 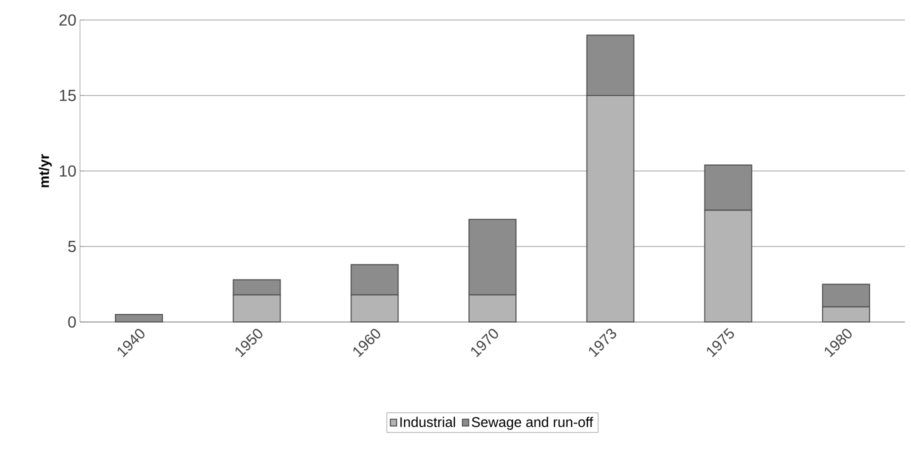 What do you see at coordinates (533, 423) in the screenshot?
I see `legend-label: Sewage and run-off` at bounding box center [533, 423].